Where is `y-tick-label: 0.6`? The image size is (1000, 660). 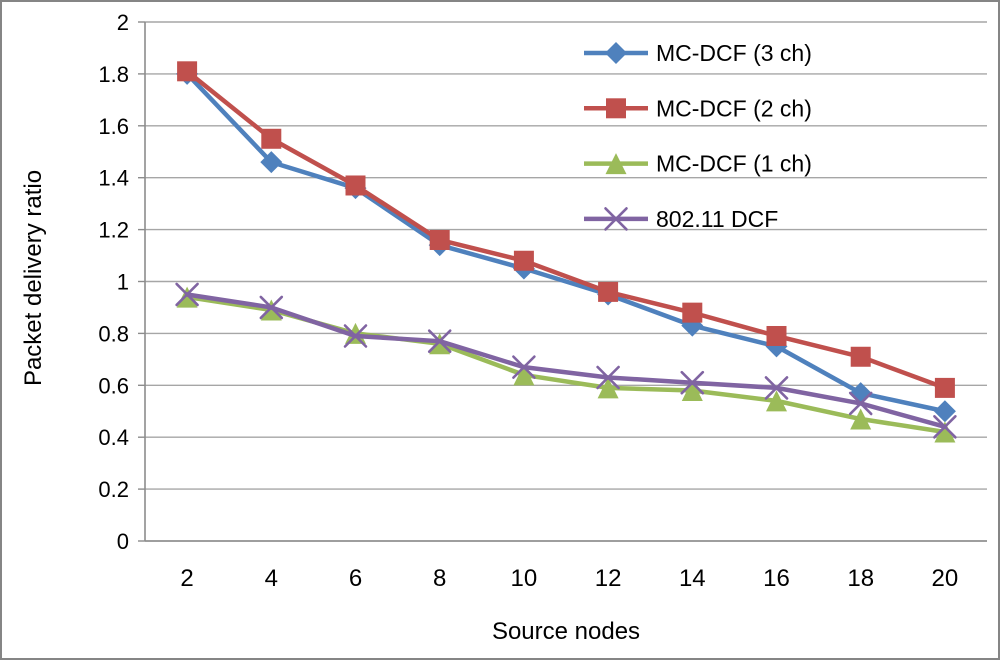
y-tick-label: 0.6 is located at coordinates (113, 385).